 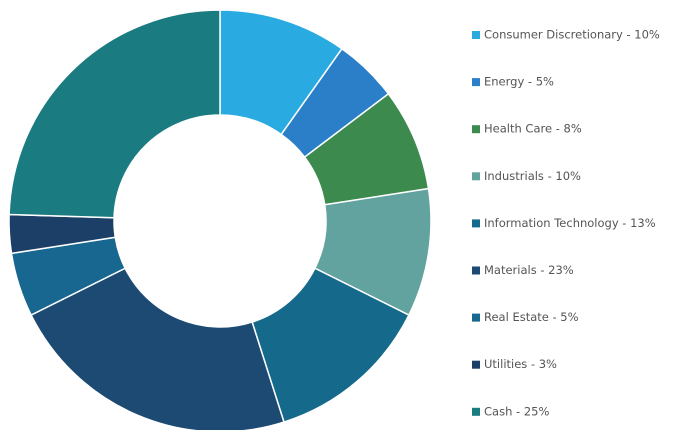 I want to click on legend-label: Materials - 23%, so click(x=529, y=270).